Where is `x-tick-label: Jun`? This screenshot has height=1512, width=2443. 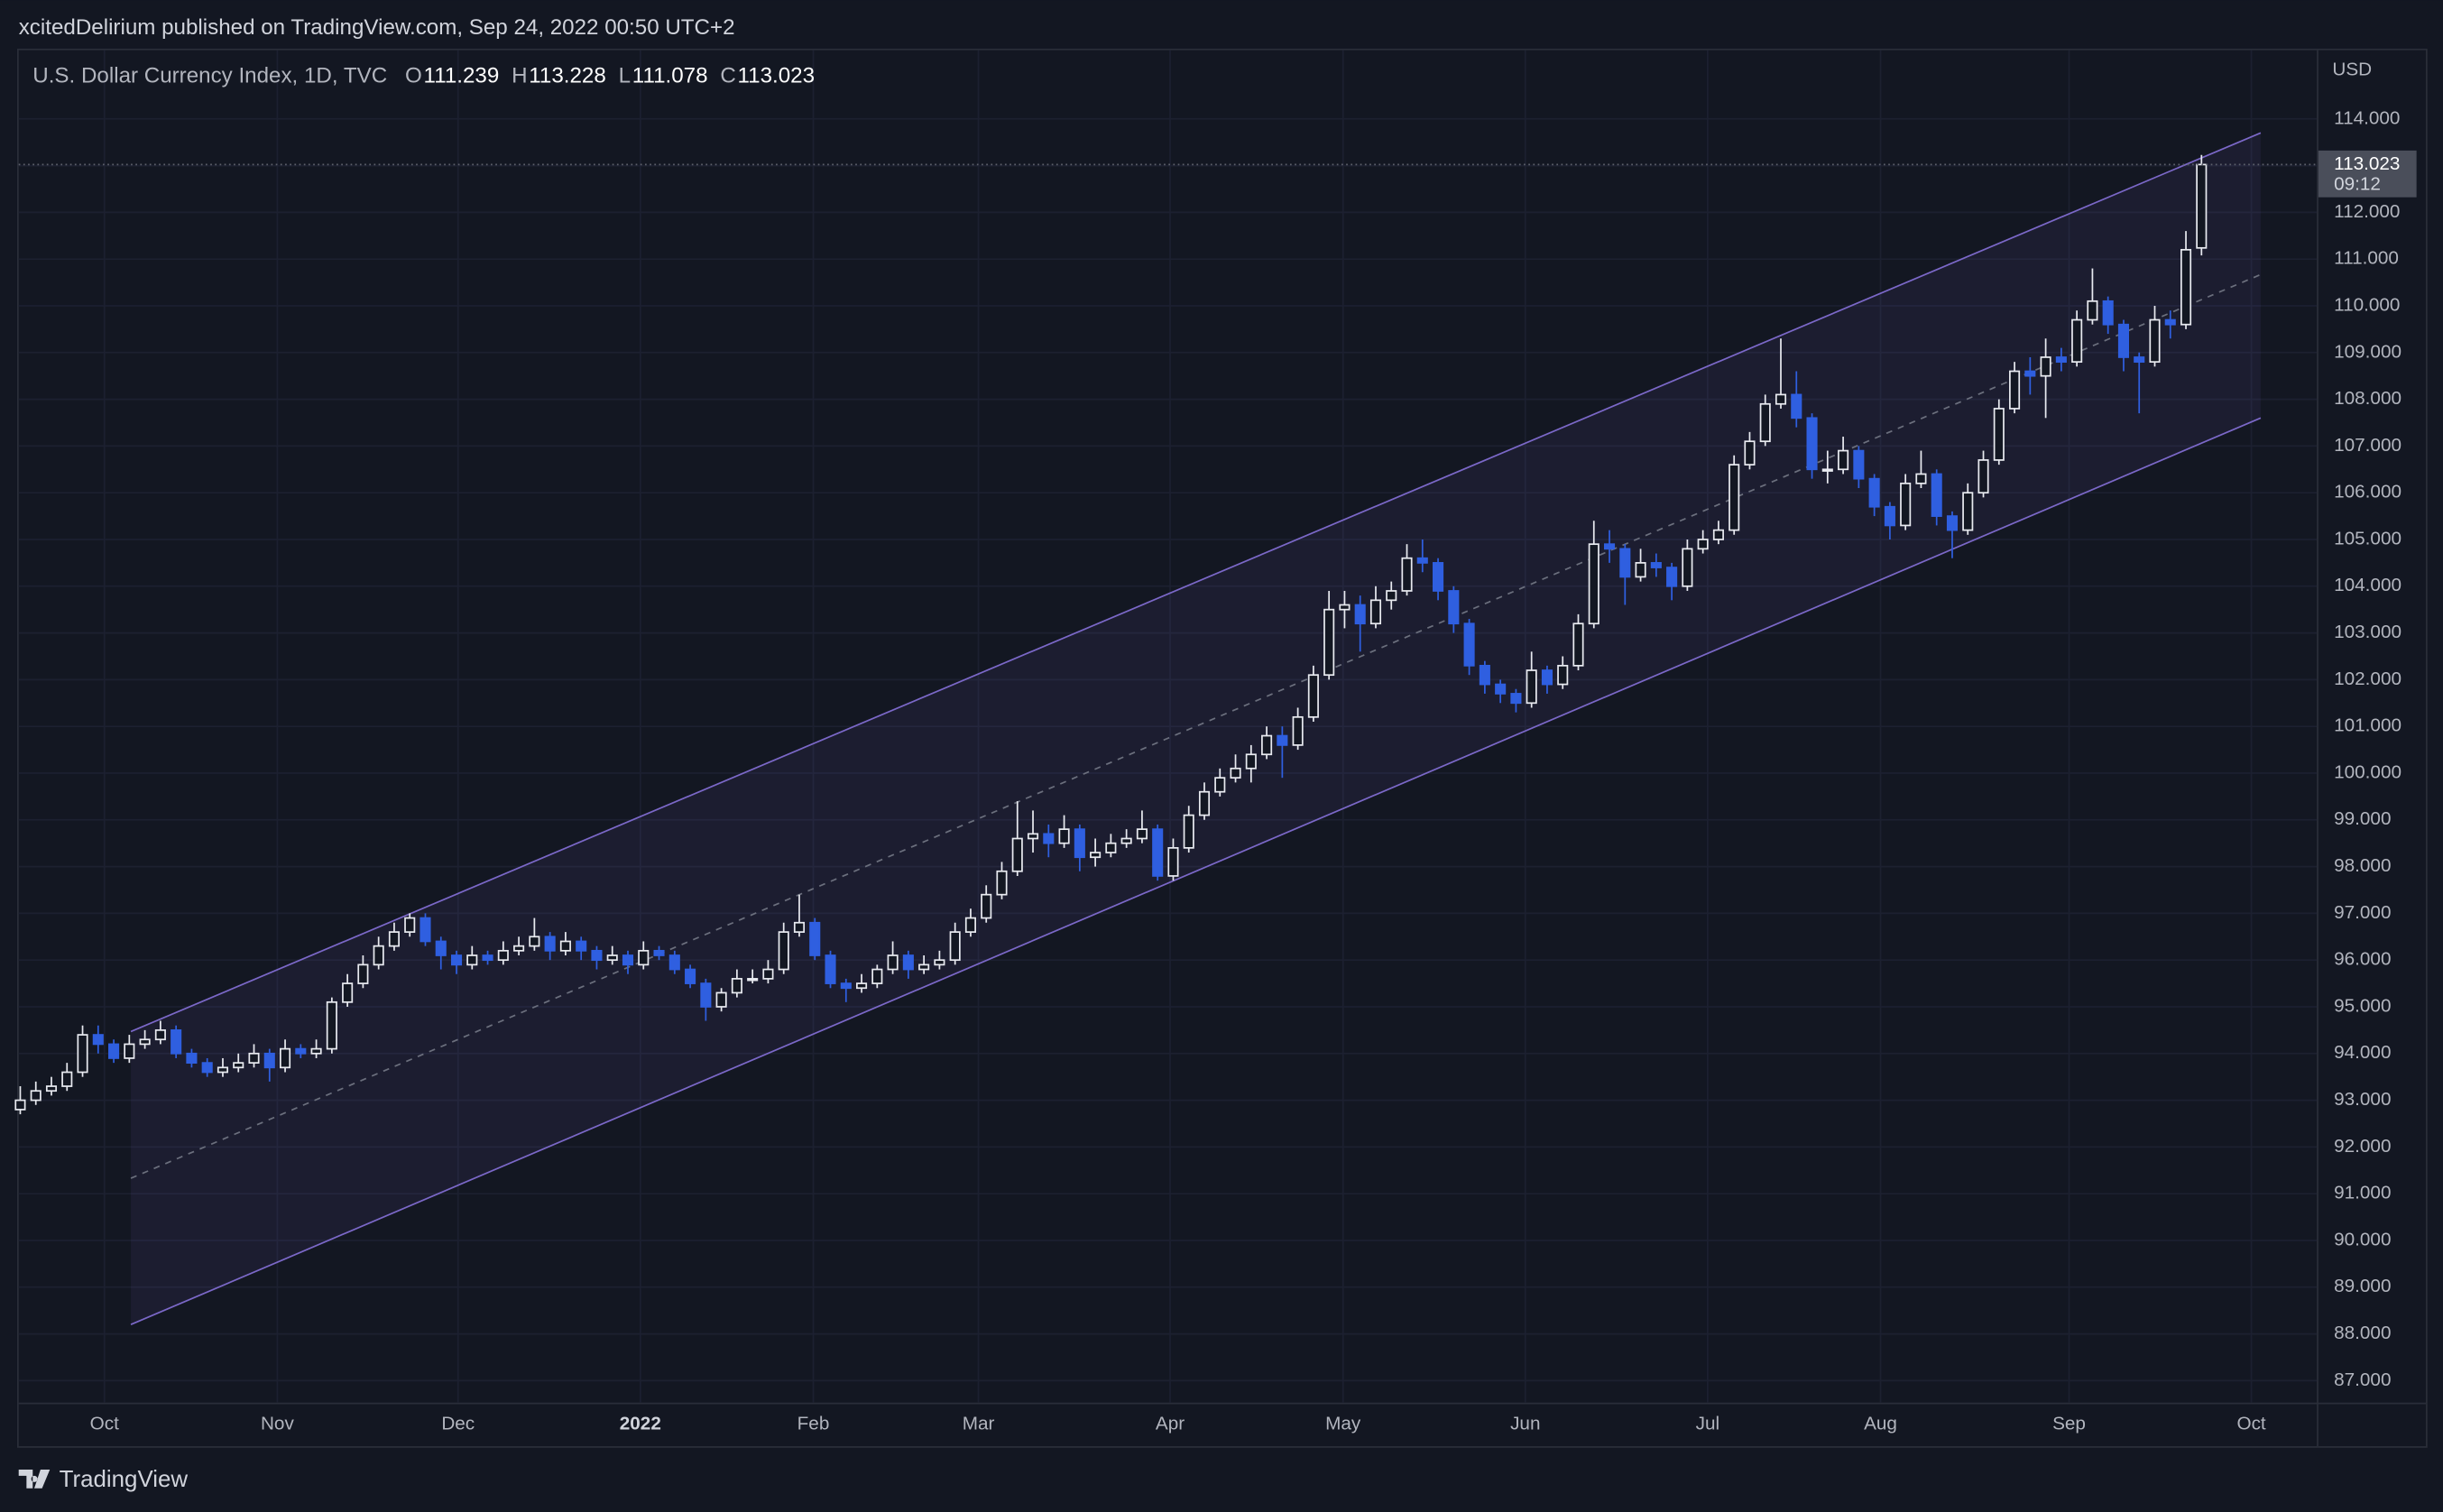
x-tick-label: Jun is located at coordinates (1525, 1423).